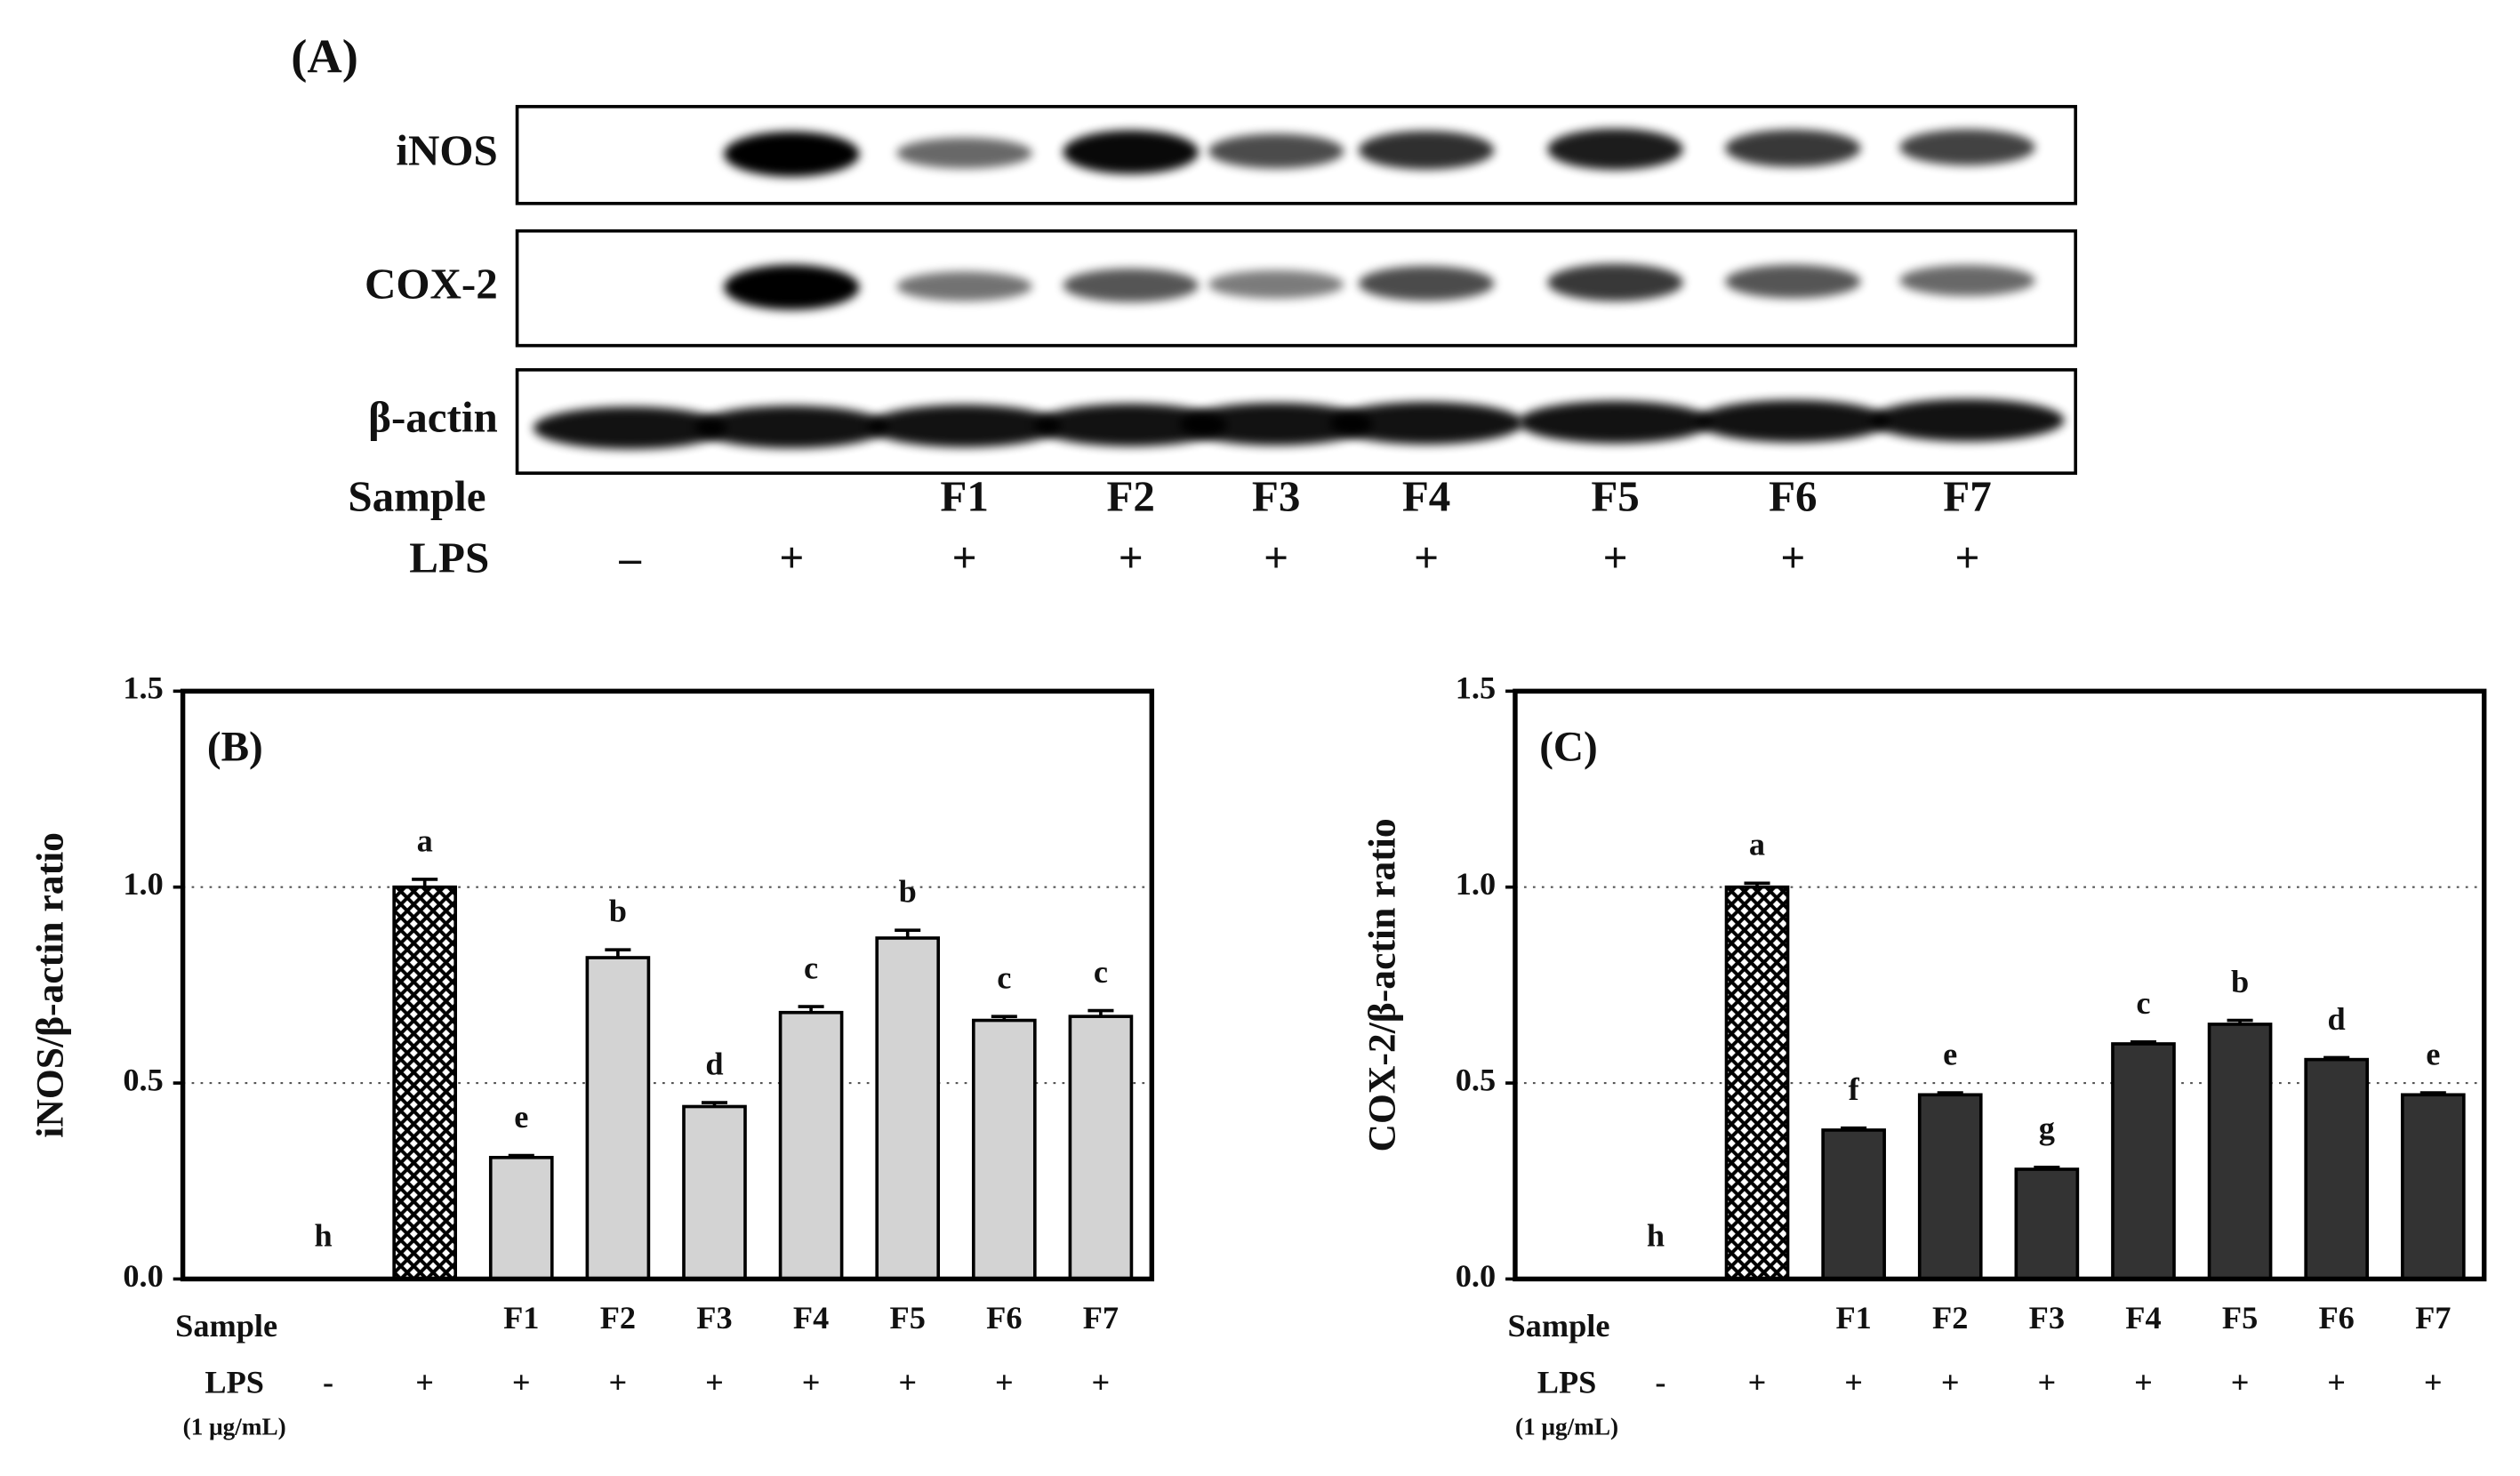  What do you see at coordinates (2047, 1318) in the screenshot?
I see `x-tick-label: F3` at bounding box center [2047, 1318].